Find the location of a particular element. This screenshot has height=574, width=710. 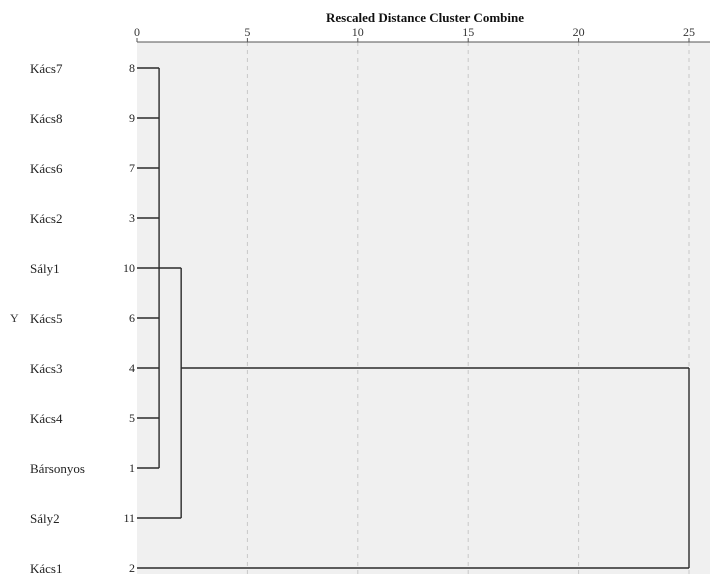

leaf-label: Kács2 is located at coordinates (46, 218).